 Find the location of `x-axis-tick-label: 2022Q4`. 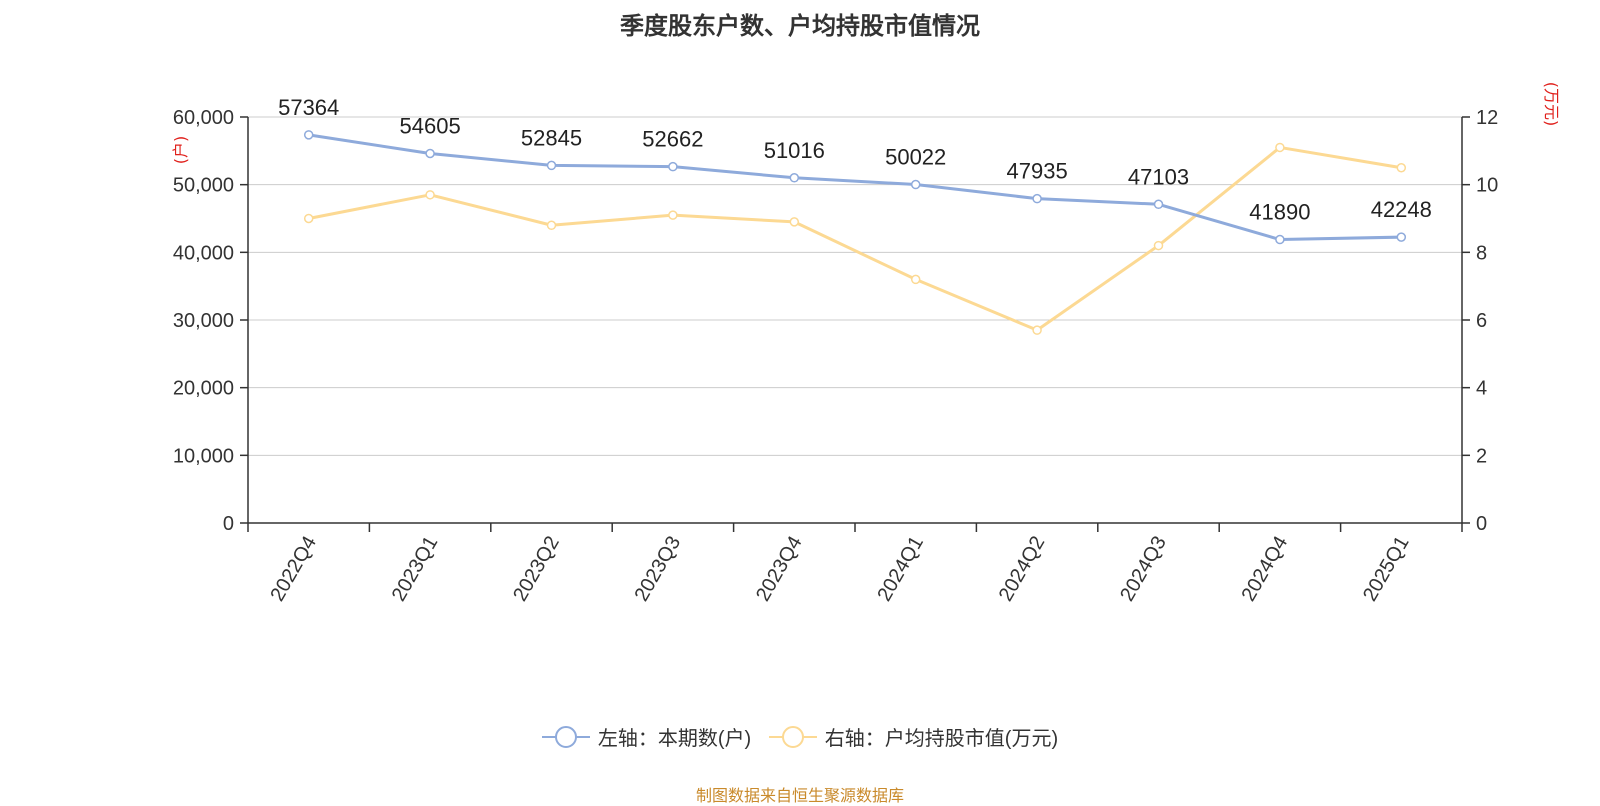

x-axis-tick-label: 2022Q4 is located at coordinates (293, 569).